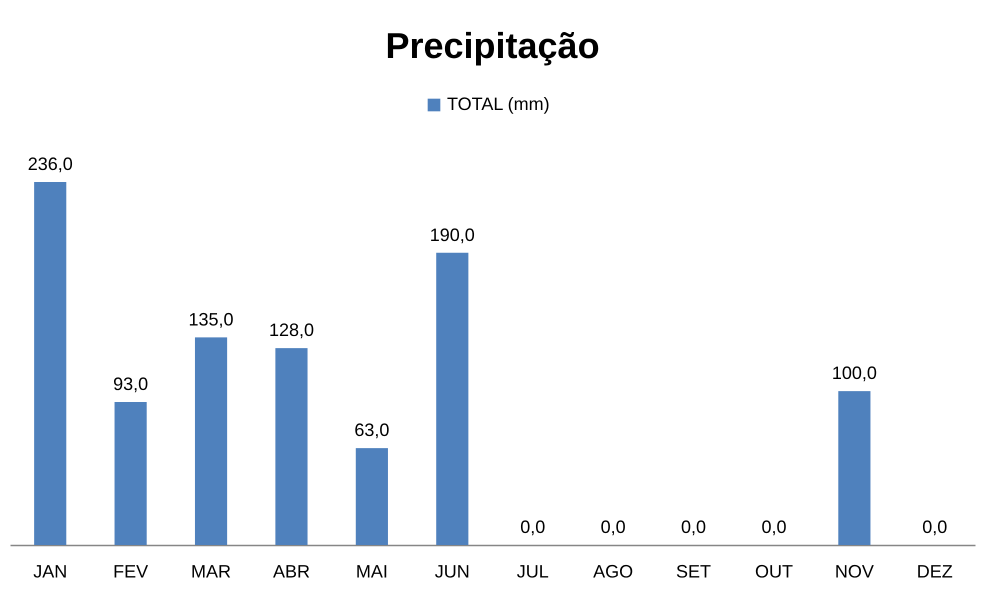 The height and width of the screenshot is (589, 981). What do you see at coordinates (492, 45) in the screenshot?
I see `chart-title: Precipitação` at bounding box center [492, 45].